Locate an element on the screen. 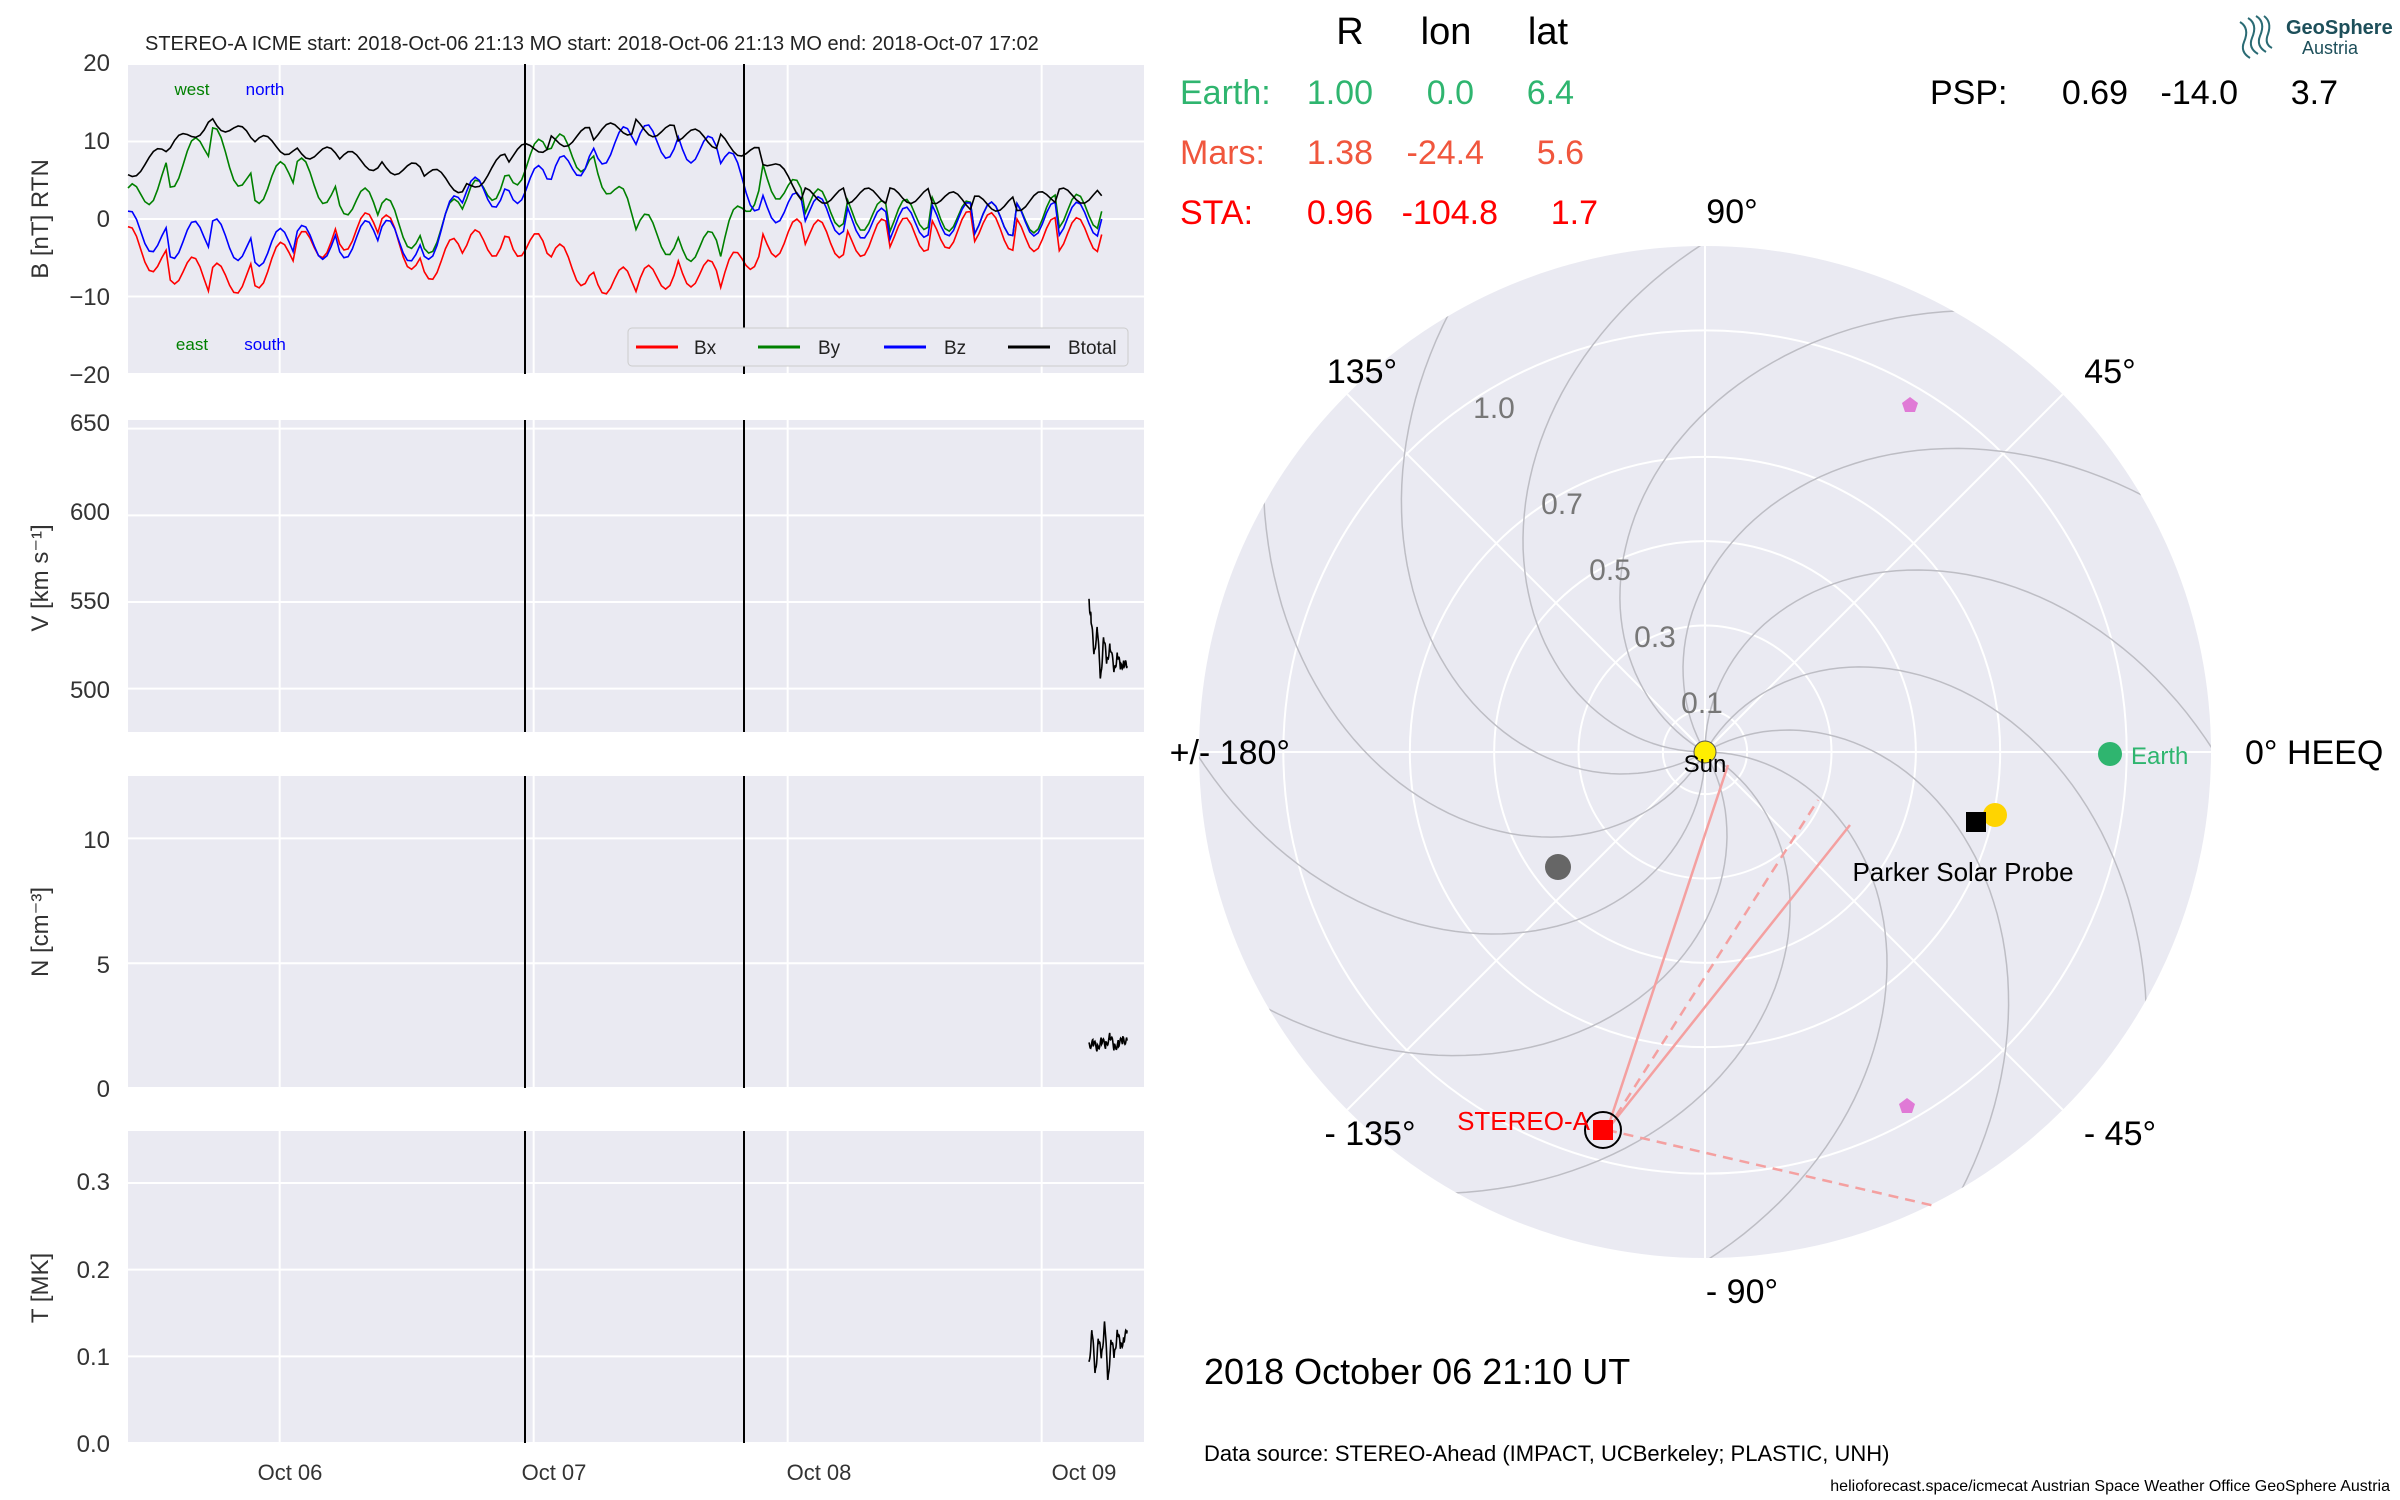 Image resolution: width=2400 pixels, height=1500 pixels. row-psp-name: PSP: is located at coordinates (1968, 93).